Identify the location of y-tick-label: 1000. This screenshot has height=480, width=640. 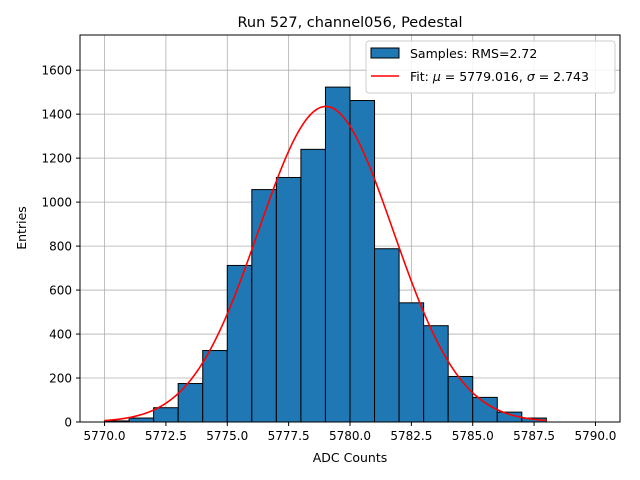
(56, 203).